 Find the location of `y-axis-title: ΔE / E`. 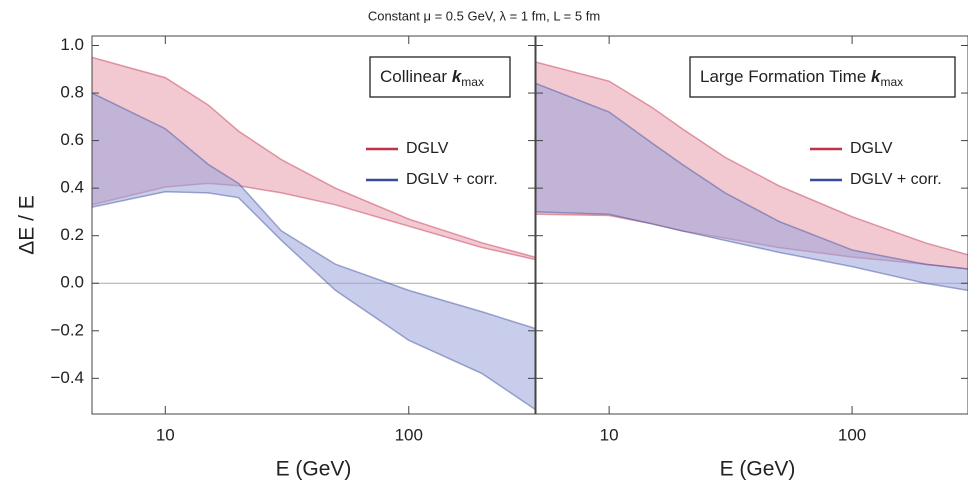

y-axis-title: ΔE / E is located at coordinates (27, 225).